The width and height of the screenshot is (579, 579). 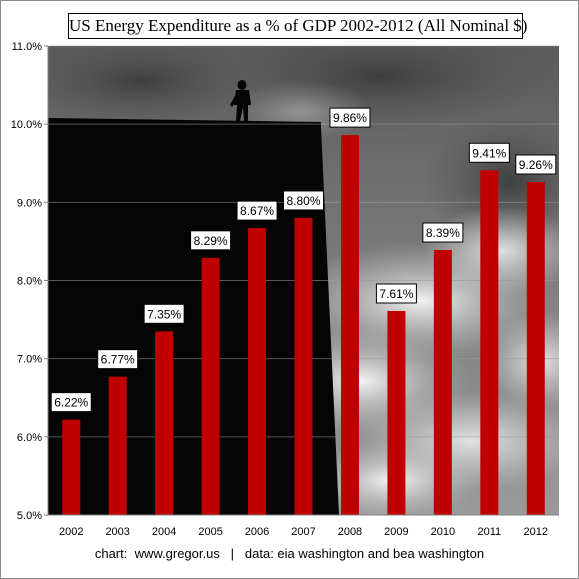 I want to click on data-label: 8.39%, so click(x=443, y=233).